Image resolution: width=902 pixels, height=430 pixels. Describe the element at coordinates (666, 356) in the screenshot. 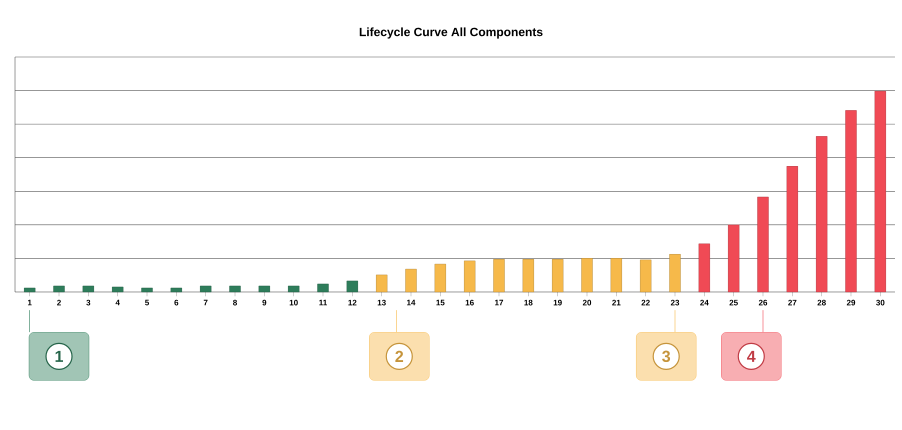

I see `text: 3` at that location.